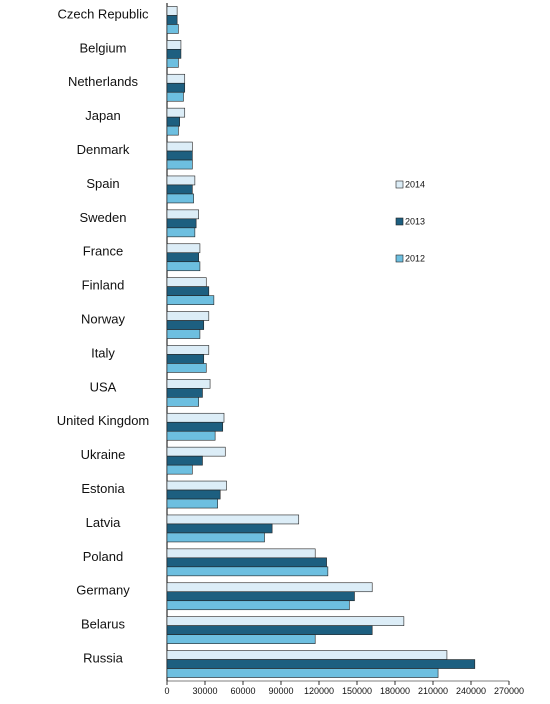 Image resolution: width=550 pixels, height=704 pixels. What do you see at coordinates (433, 691) in the screenshot?
I see `x-tick-label-210000: 210000` at bounding box center [433, 691].